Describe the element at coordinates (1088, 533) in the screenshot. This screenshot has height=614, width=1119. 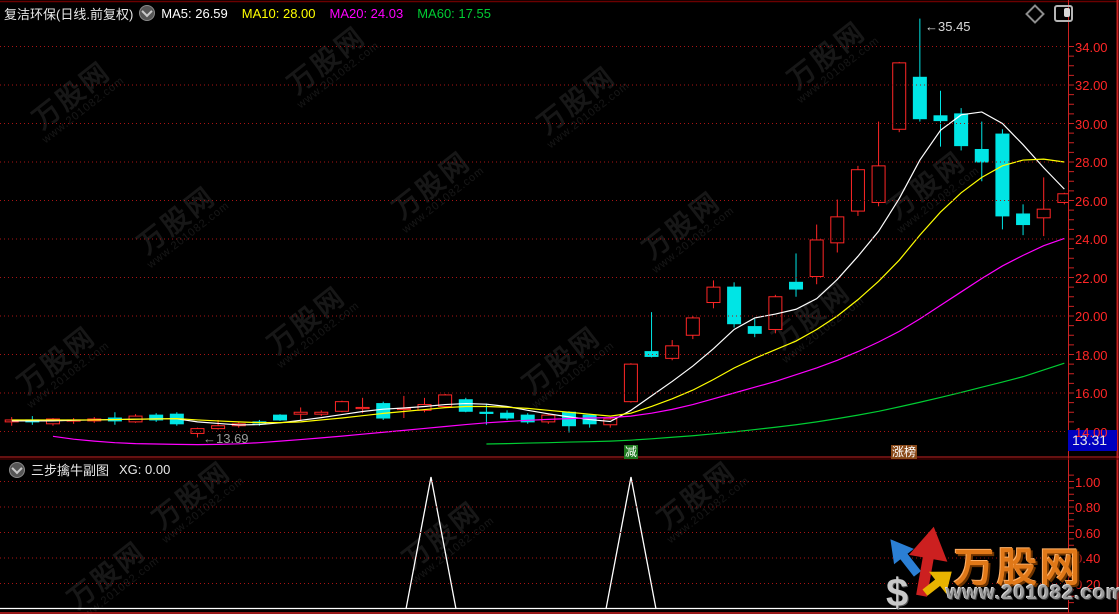
I see `indicator-axis-label: 0.60` at that location.